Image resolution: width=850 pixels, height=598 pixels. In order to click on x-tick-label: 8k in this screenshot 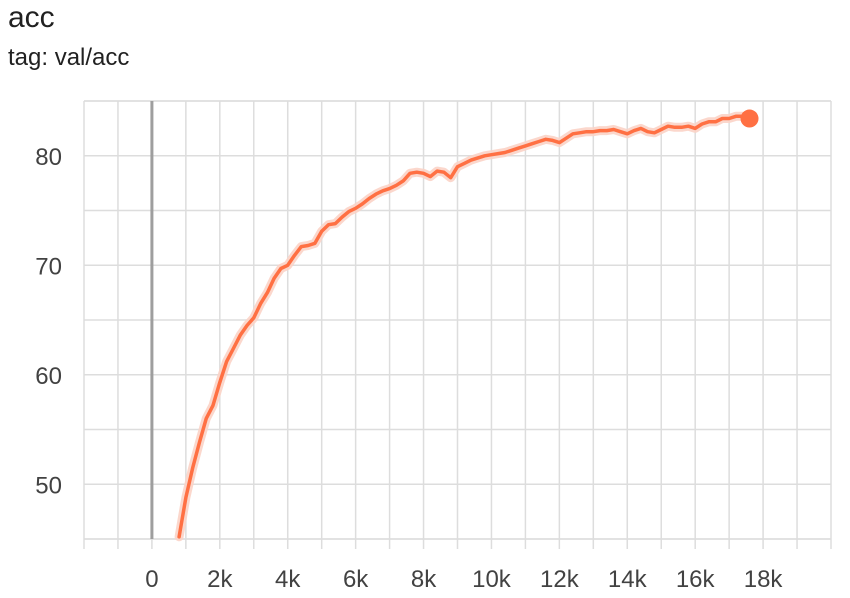, I will do `click(424, 579)`.